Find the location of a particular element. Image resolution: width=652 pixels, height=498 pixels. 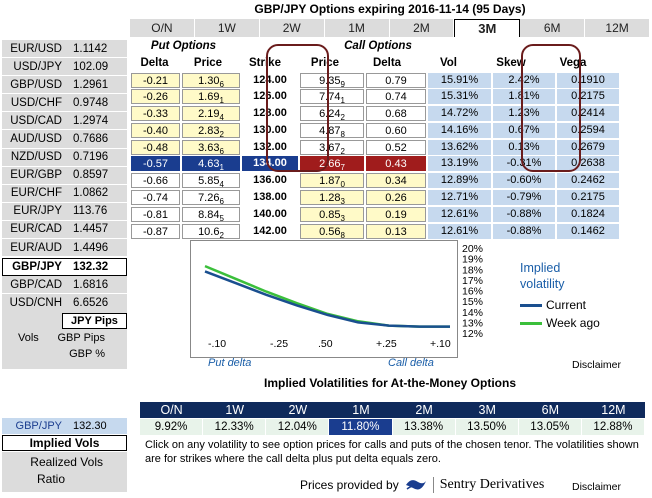

atm-tenor-1m: 1M is located at coordinates (361, 410).